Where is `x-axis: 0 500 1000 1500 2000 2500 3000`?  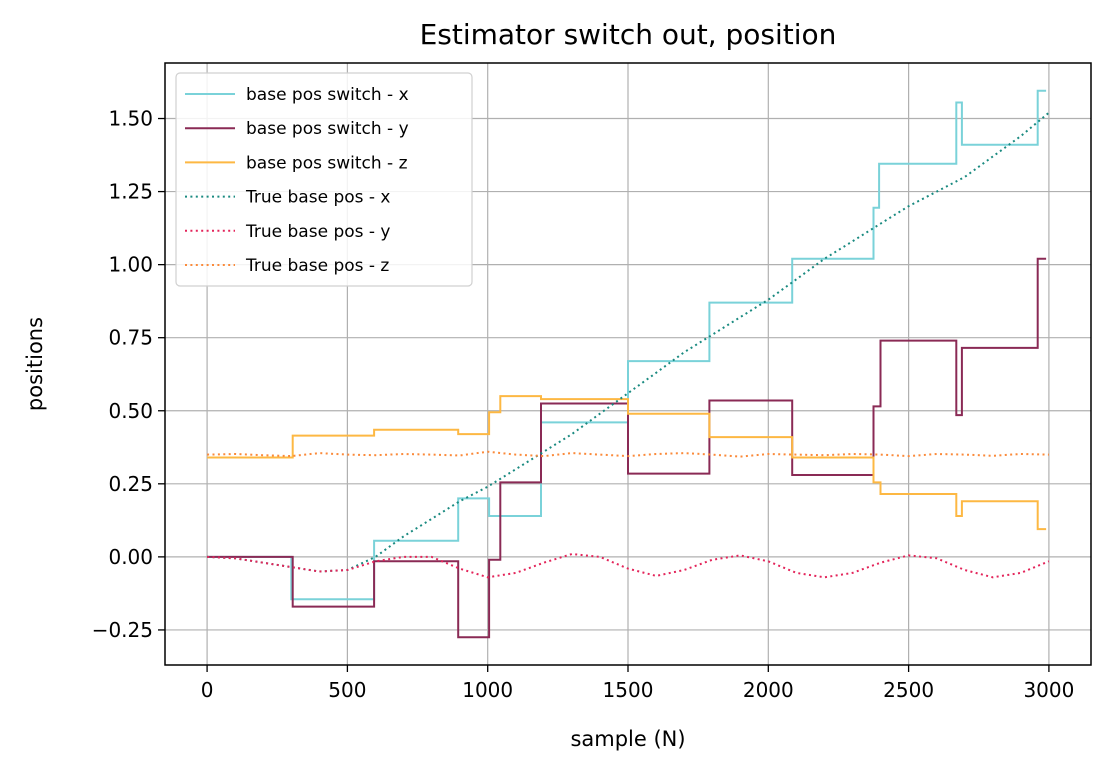 x-axis: 0 500 1000 1500 2000 2500 3000 is located at coordinates (637, 683).